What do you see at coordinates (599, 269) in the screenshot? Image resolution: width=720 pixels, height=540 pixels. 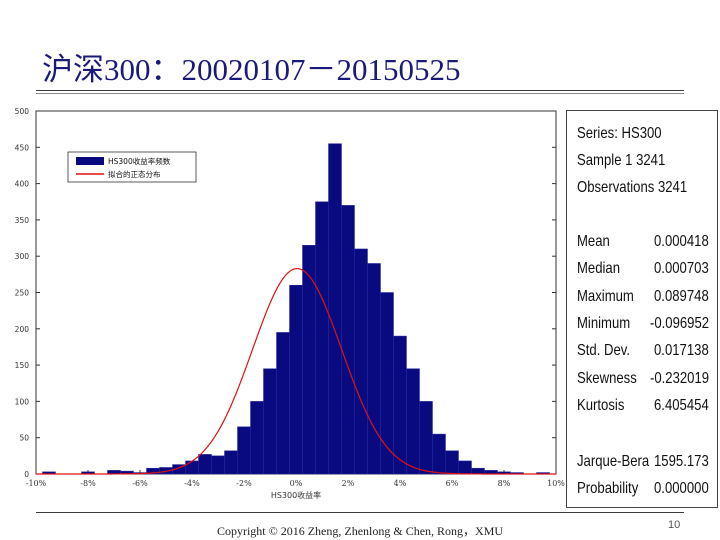 I see `stats-label: Median` at bounding box center [599, 269].